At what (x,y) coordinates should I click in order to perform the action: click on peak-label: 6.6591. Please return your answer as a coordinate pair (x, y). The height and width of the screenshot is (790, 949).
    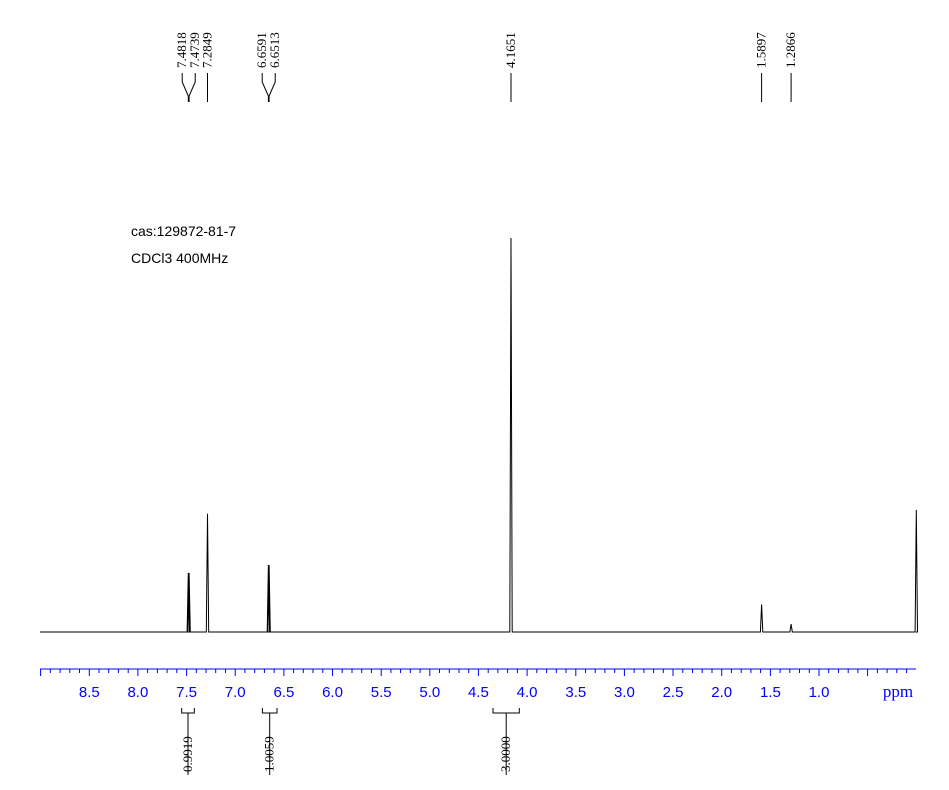
    Looking at the image, I should click on (261, 50).